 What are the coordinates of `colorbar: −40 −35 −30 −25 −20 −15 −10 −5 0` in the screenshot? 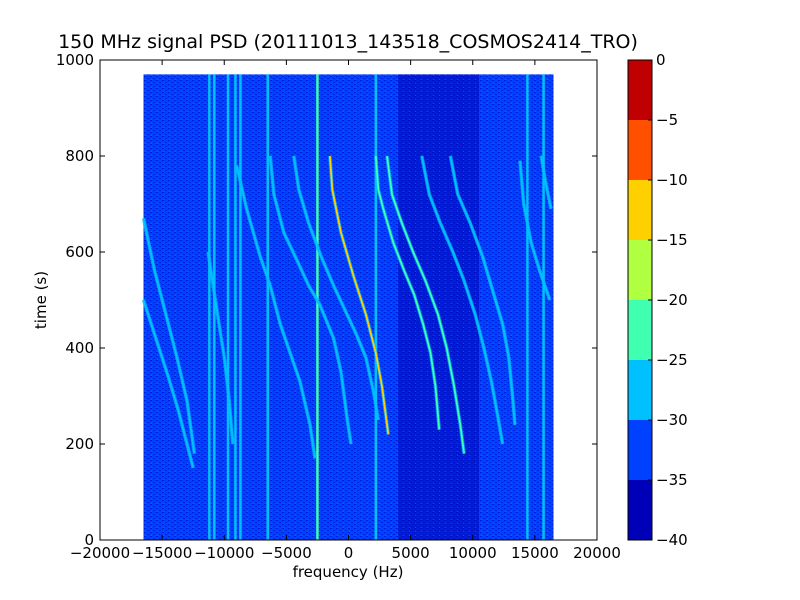 It's located at (657, 300).